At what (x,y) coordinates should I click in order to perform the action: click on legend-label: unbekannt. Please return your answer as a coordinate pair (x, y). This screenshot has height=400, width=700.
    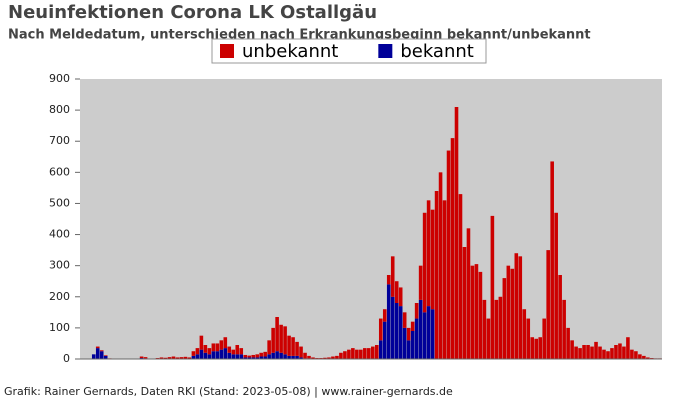
    Looking at the image, I should click on (290, 51).